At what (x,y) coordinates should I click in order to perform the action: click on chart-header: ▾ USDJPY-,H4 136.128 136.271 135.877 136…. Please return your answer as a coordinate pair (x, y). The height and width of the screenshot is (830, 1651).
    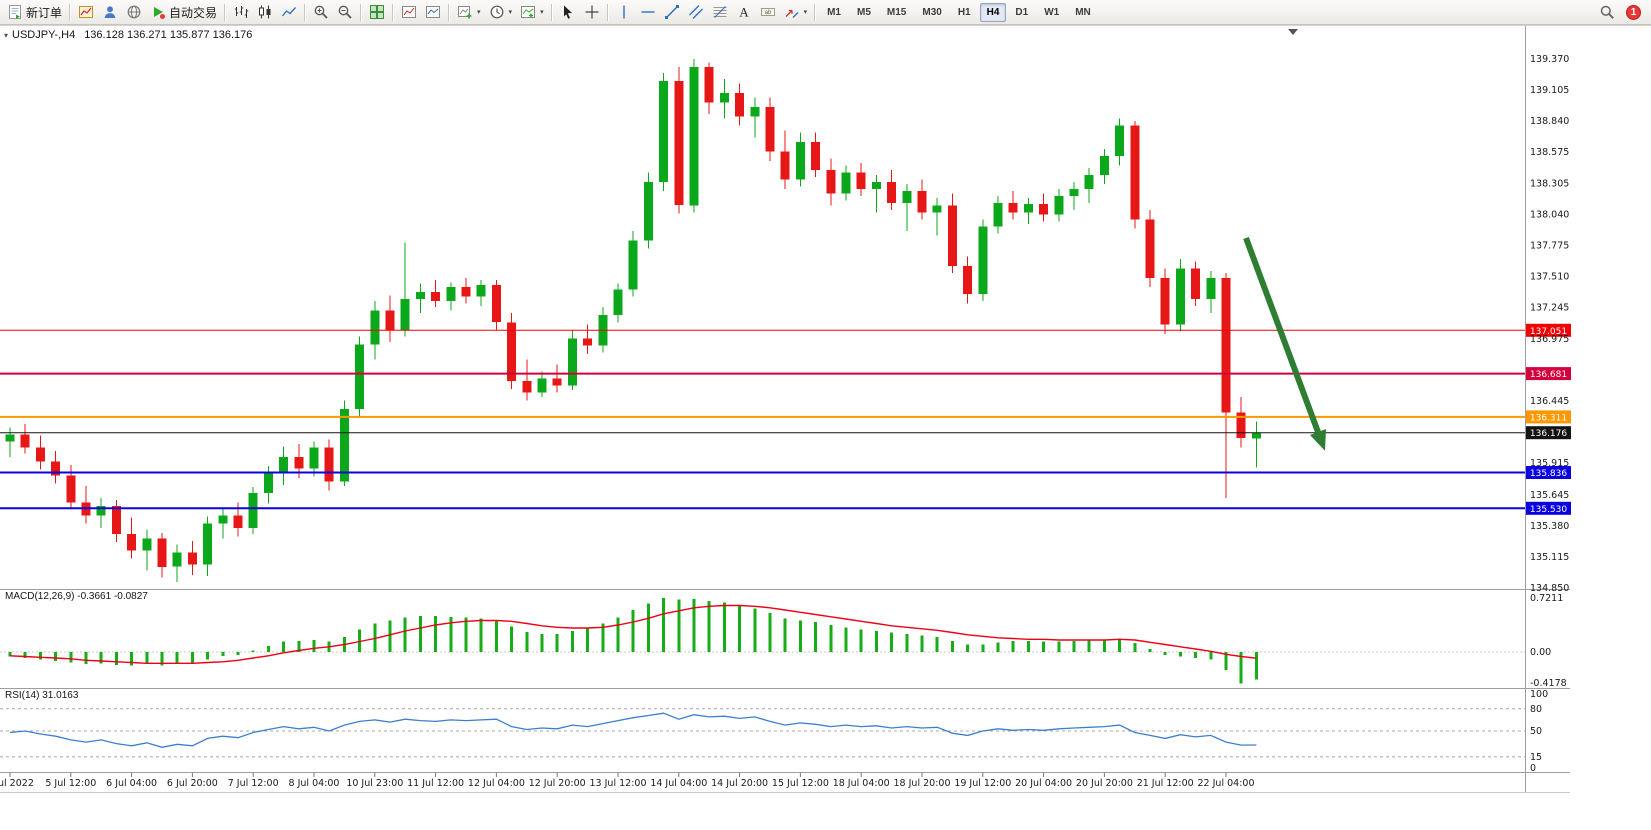
    Looking at the image, I should click on (128, 35).